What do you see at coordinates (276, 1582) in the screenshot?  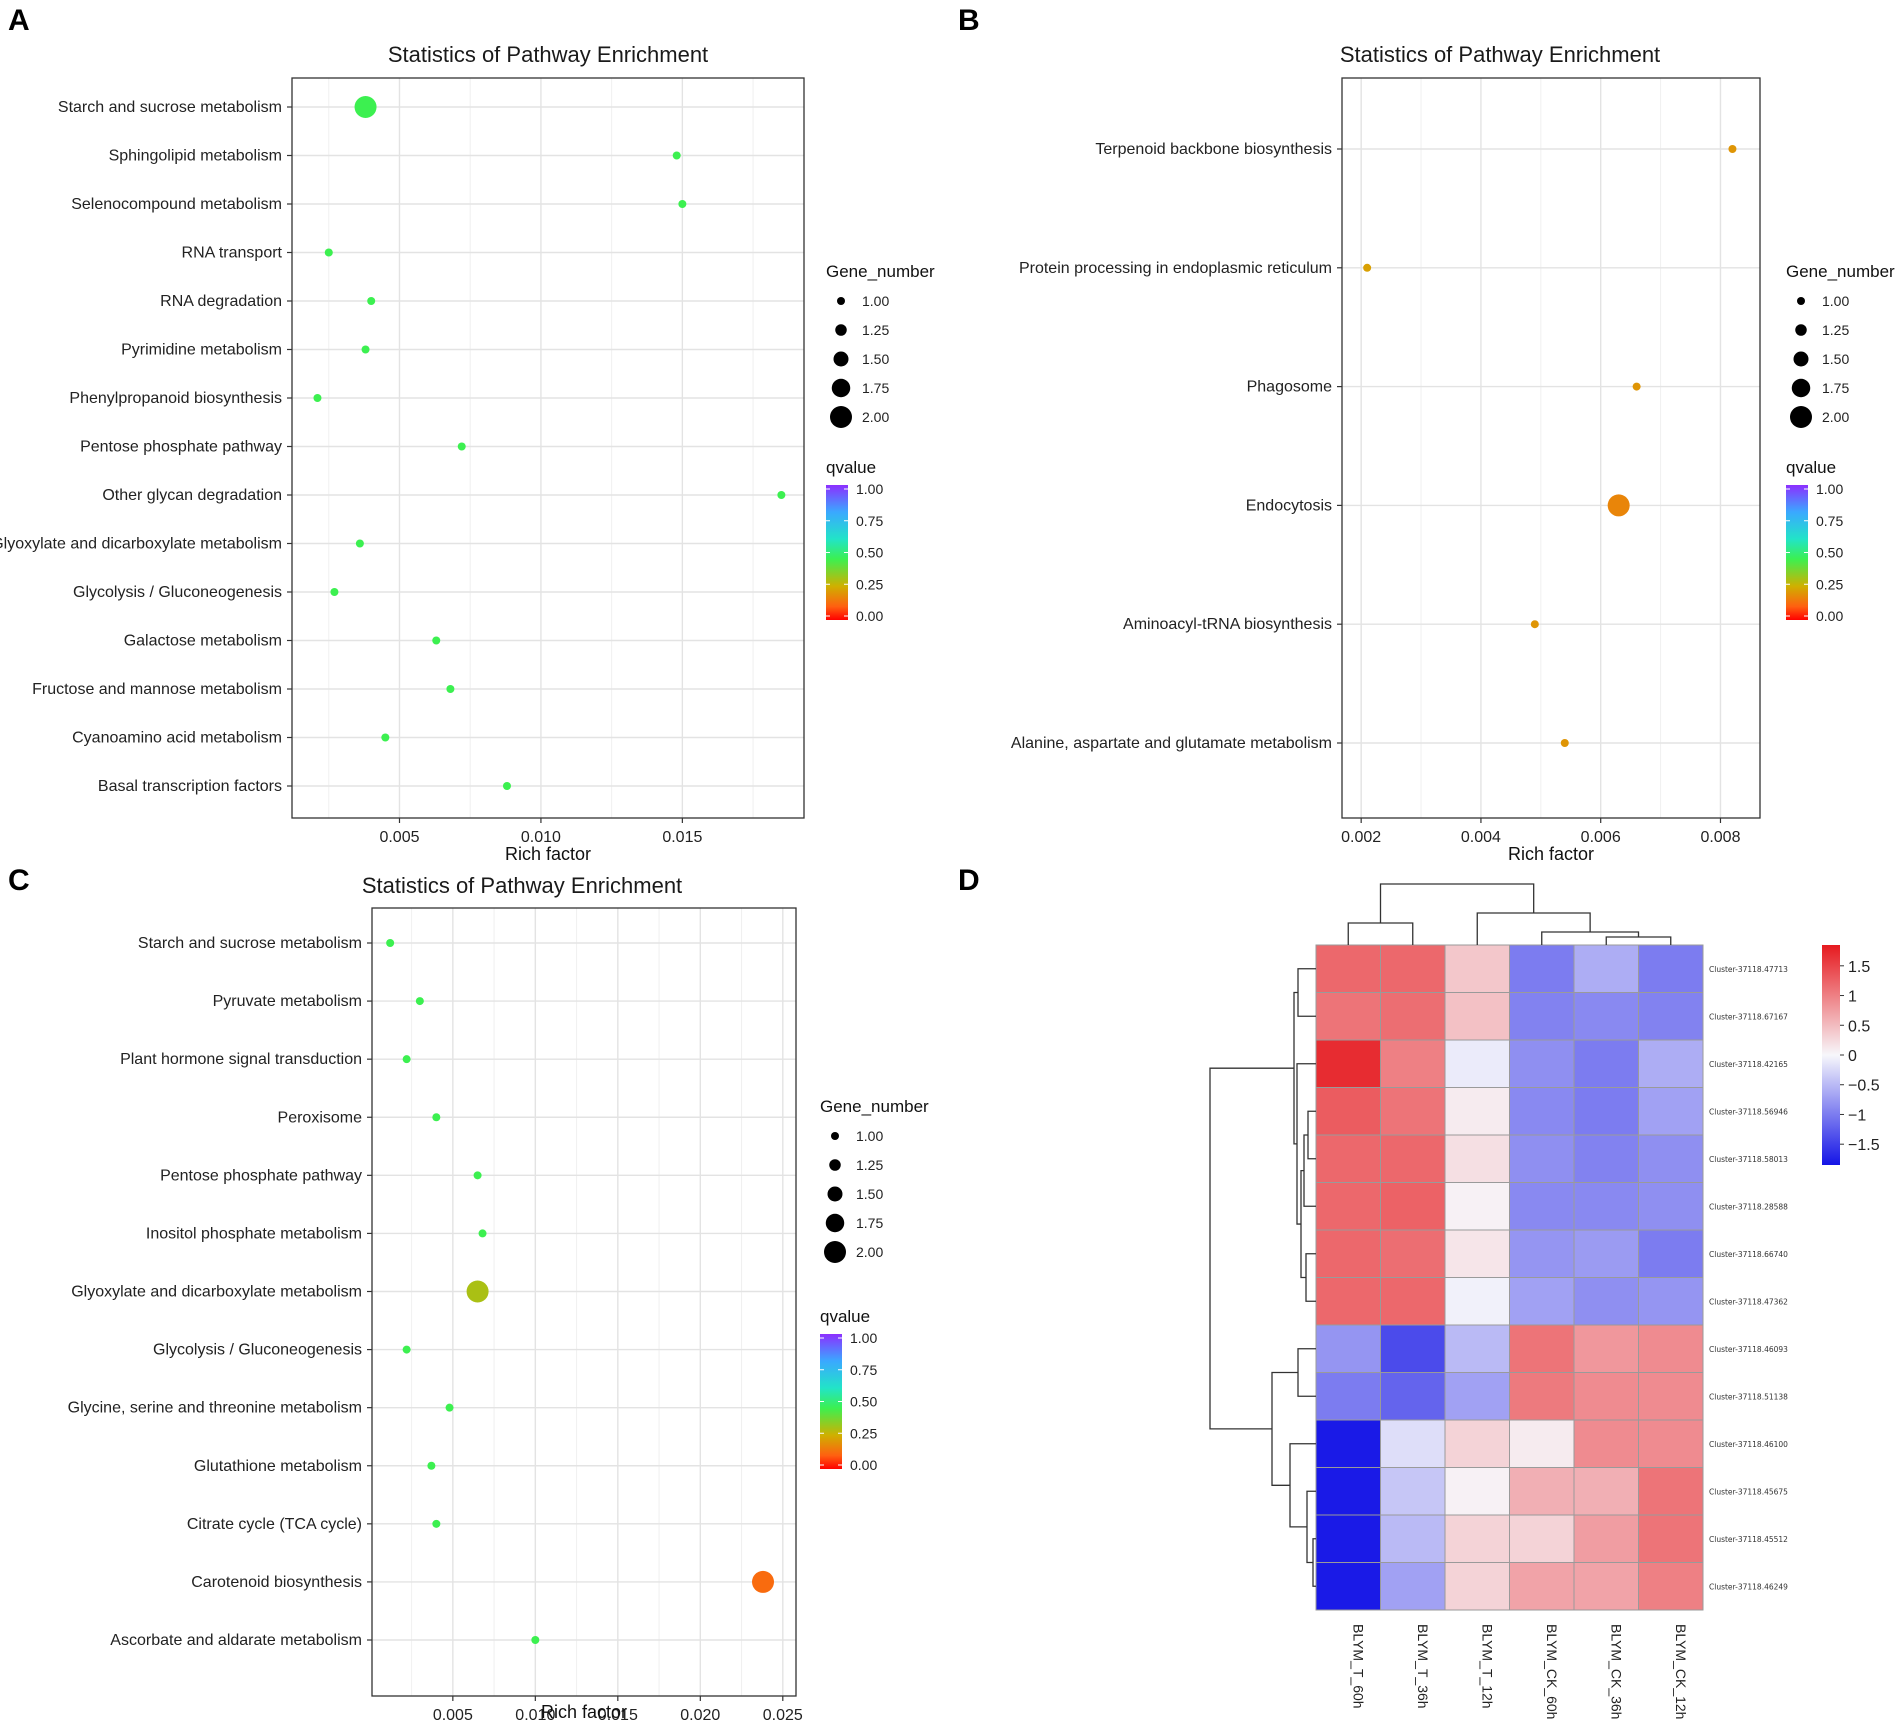 I see `y-tick-label: Carotenoid biosynthesis` at bounding box center [276, 1582].